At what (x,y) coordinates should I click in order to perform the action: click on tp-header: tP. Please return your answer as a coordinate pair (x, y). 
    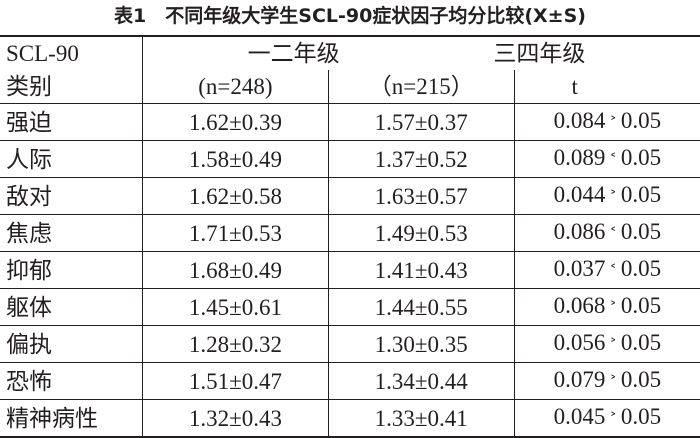
    Looking at the image, I should click on (607, 87).